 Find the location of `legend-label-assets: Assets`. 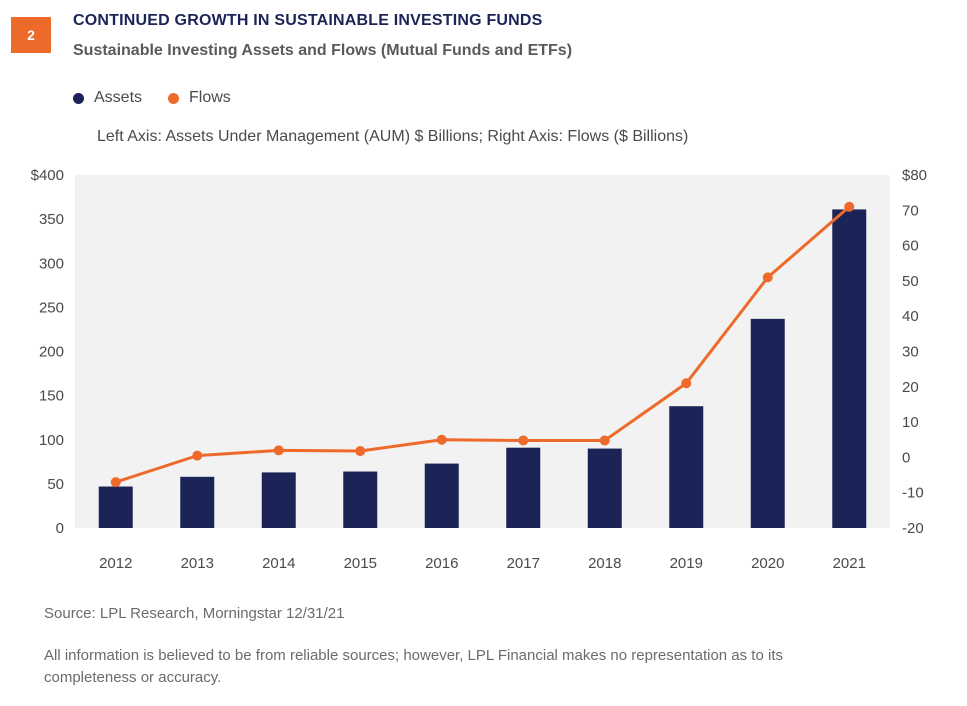

legend-label-assets: Assets is located at coordinates (118, 97).